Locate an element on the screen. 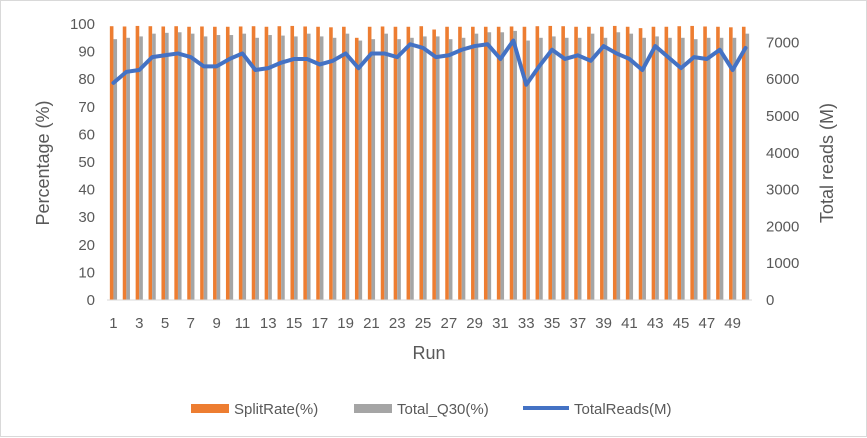 The image size is (867, 438). legend-swatch-splitrate is located at coordinates (210, 408).